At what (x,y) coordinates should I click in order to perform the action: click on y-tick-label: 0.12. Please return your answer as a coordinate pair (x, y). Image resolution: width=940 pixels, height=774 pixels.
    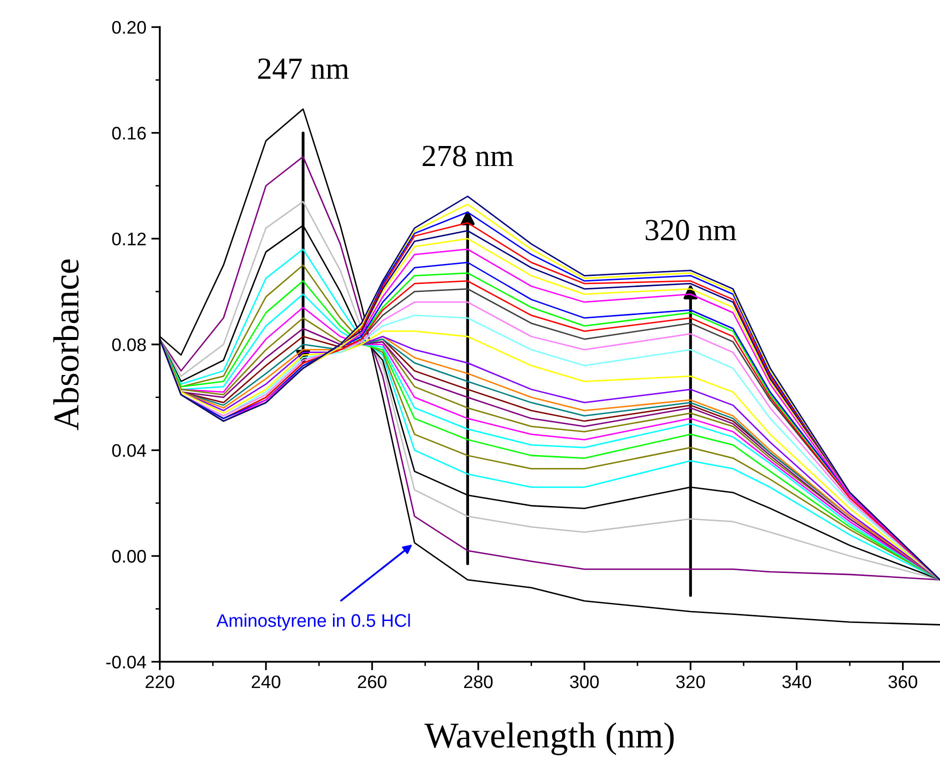
    Looking at the image, I should click on (129, 239).